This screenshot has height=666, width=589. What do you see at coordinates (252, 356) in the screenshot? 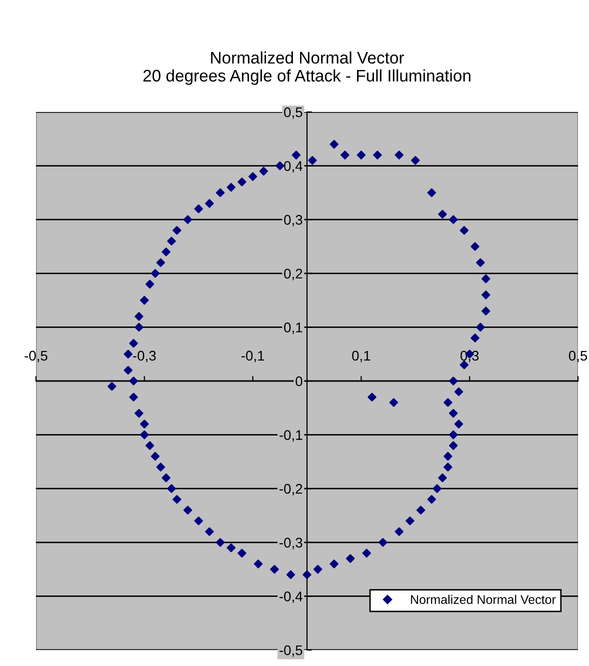
I see `x-tick-label: -0,1` at bounding box center [252, 356].